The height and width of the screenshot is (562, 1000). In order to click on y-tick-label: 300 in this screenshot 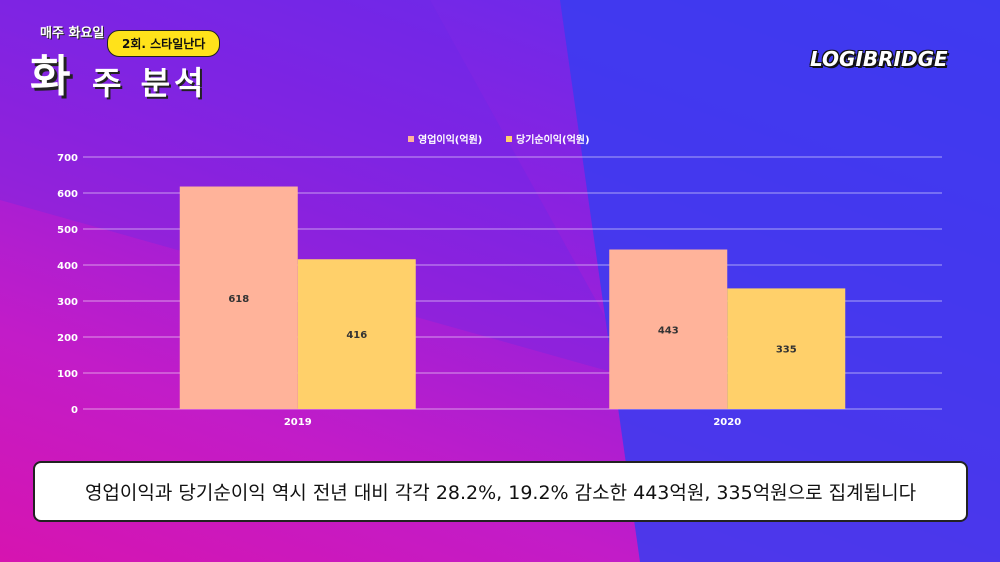, I will do `click(67, 302)`.